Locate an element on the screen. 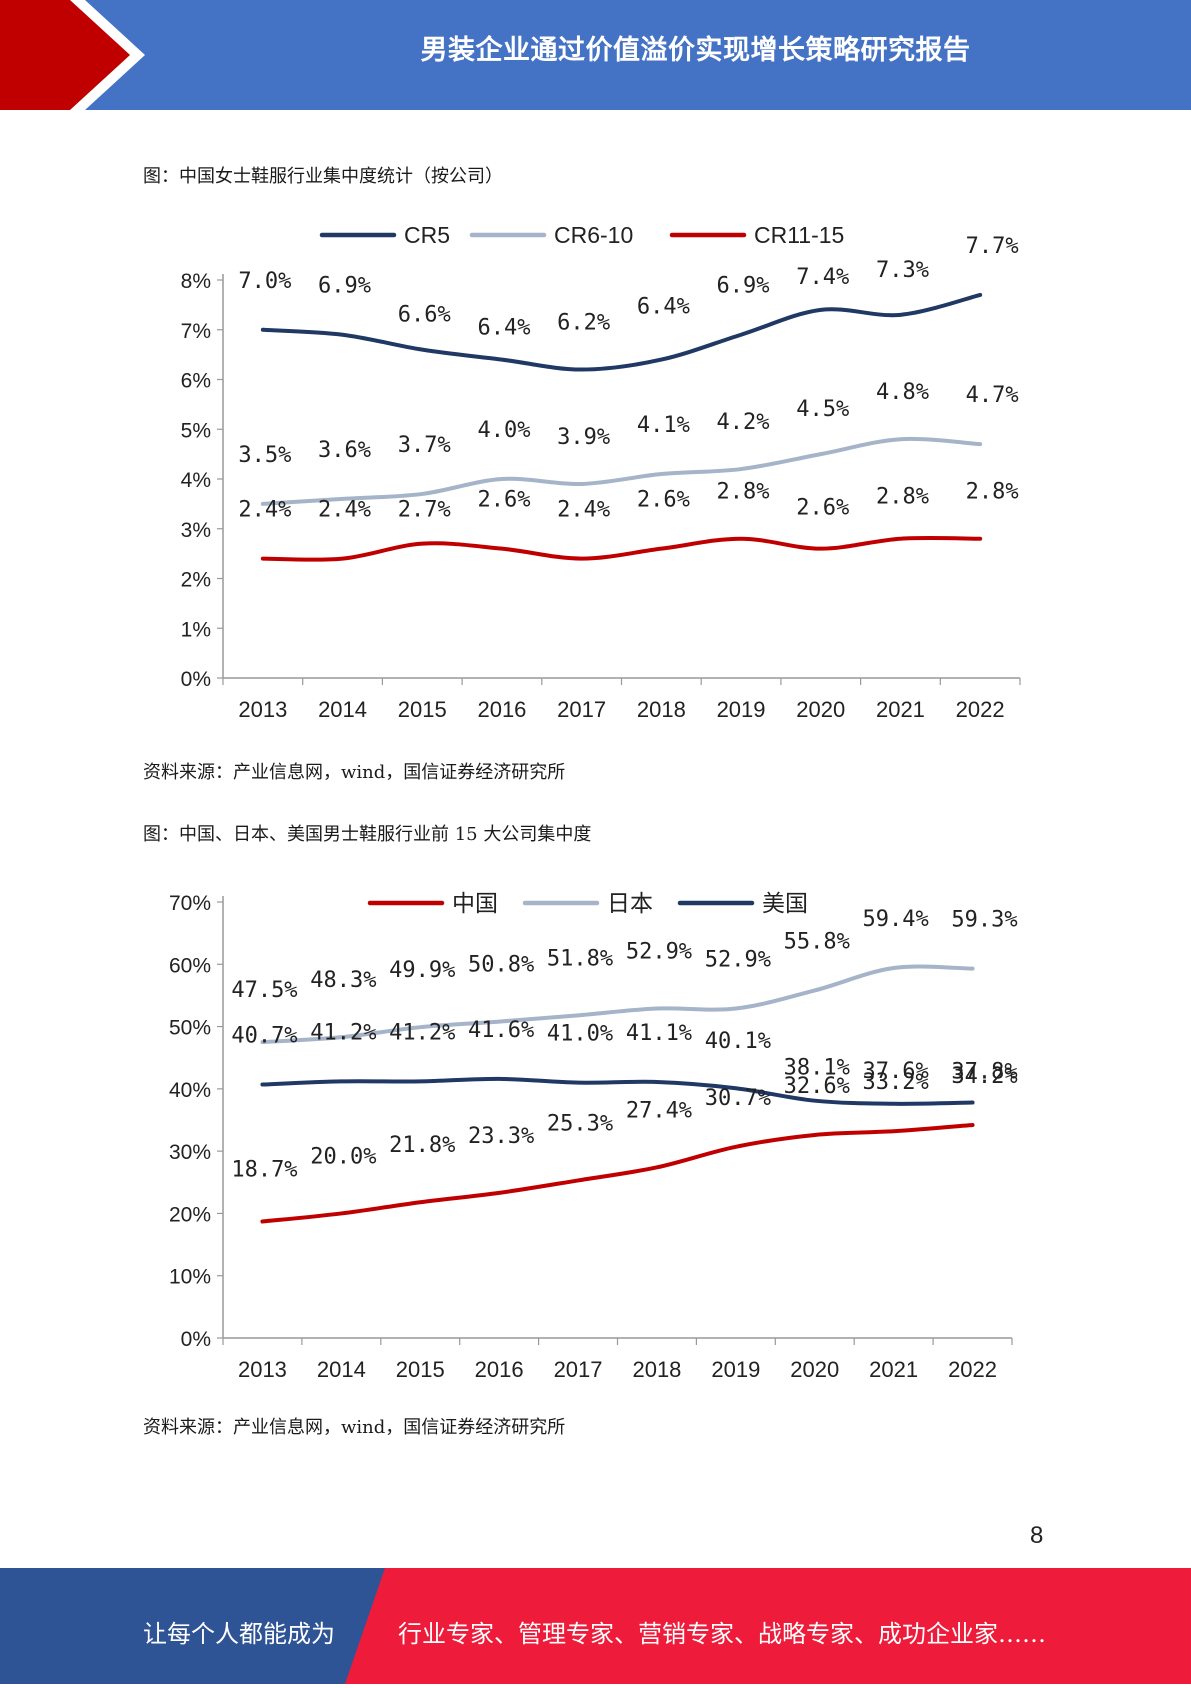 The height and width of the screenshot is (1688, 1191). chart1-y-tick-label: 2% is located at coordinates (196, 580).